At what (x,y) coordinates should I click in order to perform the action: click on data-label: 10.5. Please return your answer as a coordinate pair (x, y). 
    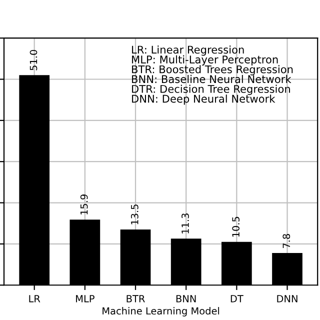
    Looking at the image, I should click on (236, 226).